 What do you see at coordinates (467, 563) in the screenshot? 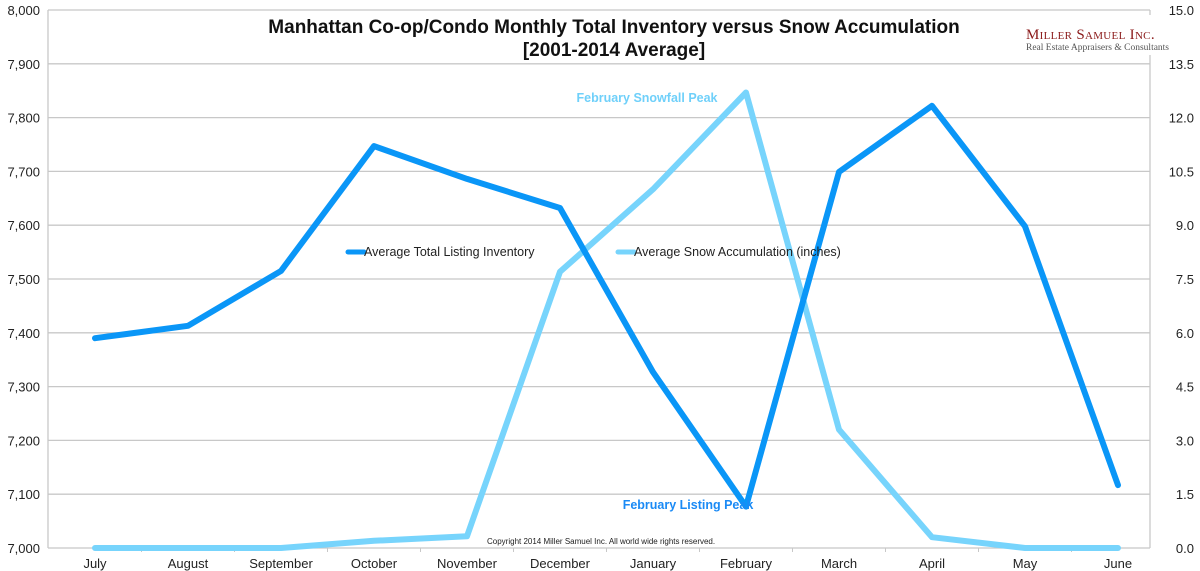
I see `x-tick-label: November` at bounding box center [467, 563].